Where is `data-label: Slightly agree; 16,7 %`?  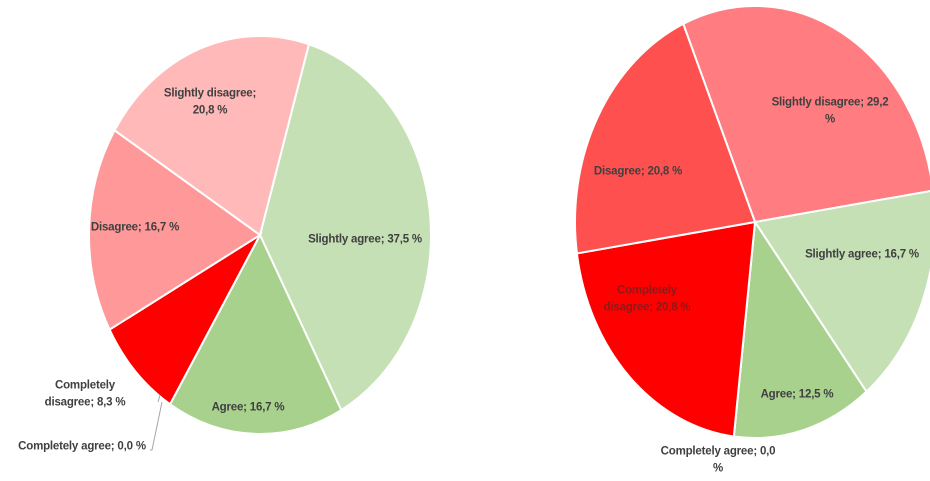 data-label: Slightly agree; 16,7 % is located at coordinates (862, 254).